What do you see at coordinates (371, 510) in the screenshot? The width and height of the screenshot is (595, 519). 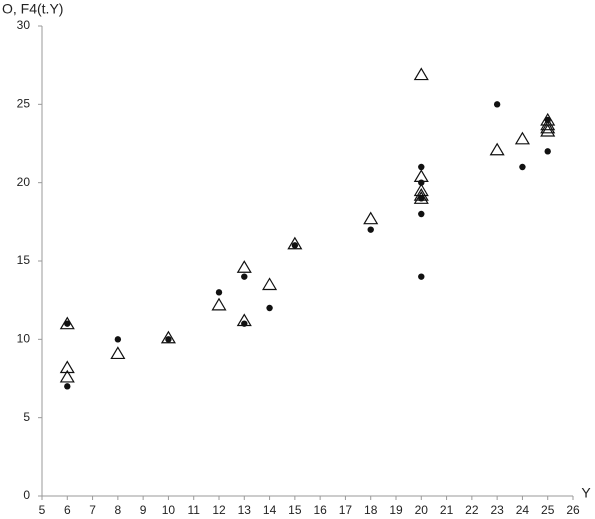 I see `x-tick-label: 18` at bounding box center [371, 510].